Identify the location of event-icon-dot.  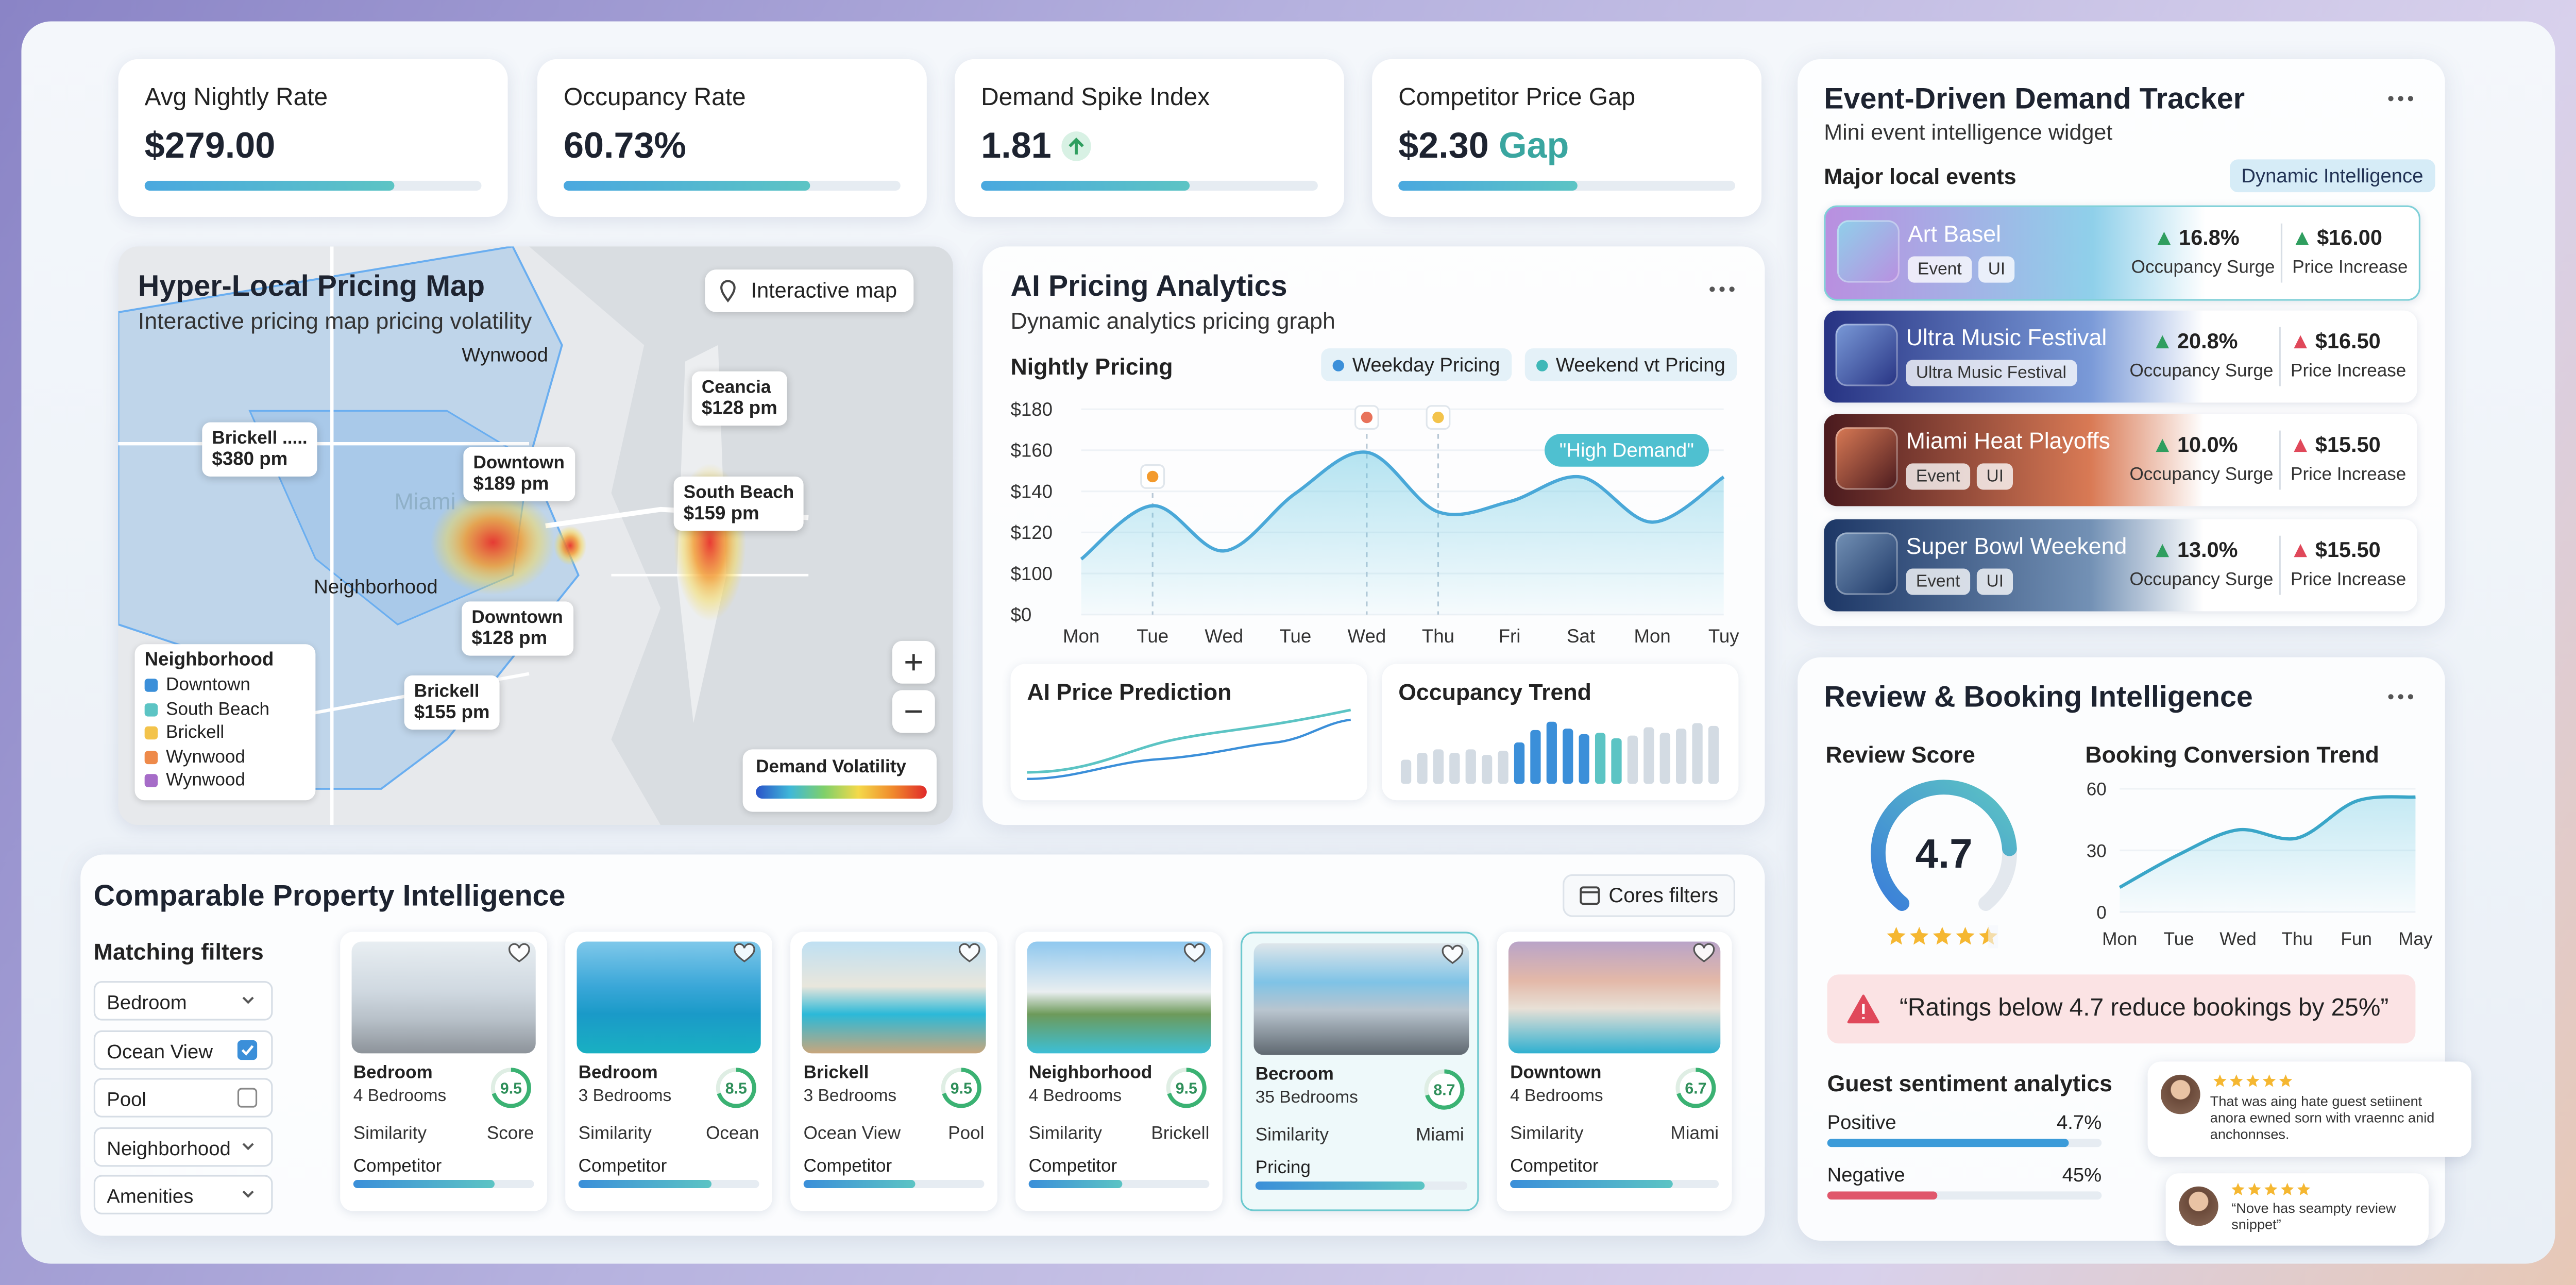
(1153, 476).